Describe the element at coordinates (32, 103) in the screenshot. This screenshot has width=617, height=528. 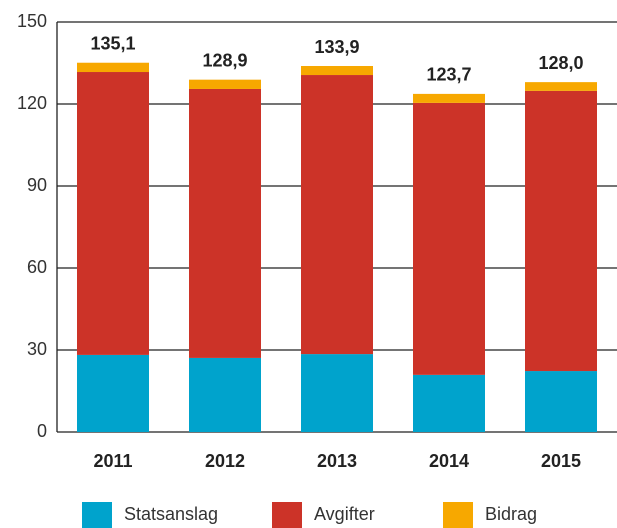
I see `y-tick-label: 120` at that location.